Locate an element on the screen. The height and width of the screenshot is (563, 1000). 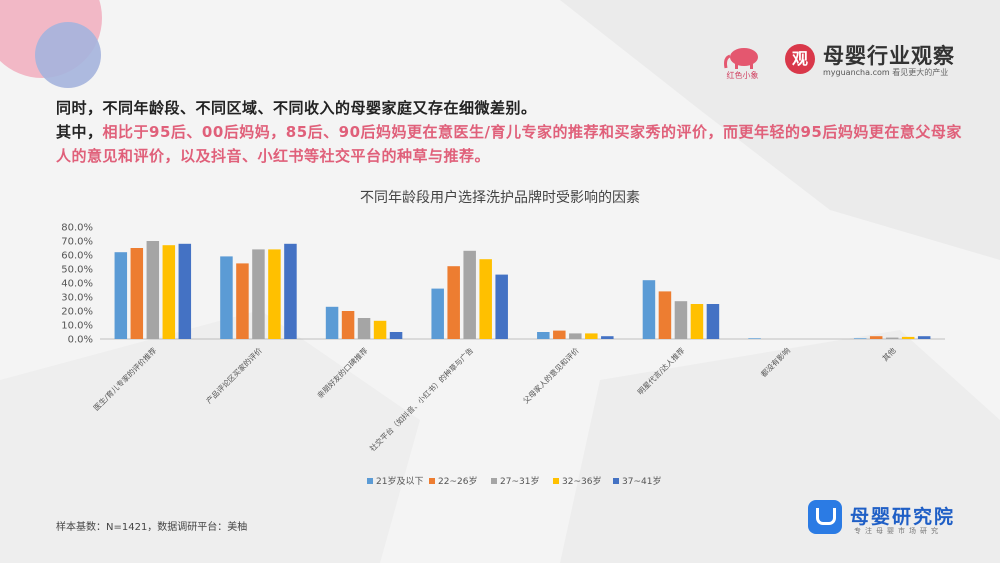
x-tick-label: 明星代言/达人推荐 is located at coordinates (661, 371).